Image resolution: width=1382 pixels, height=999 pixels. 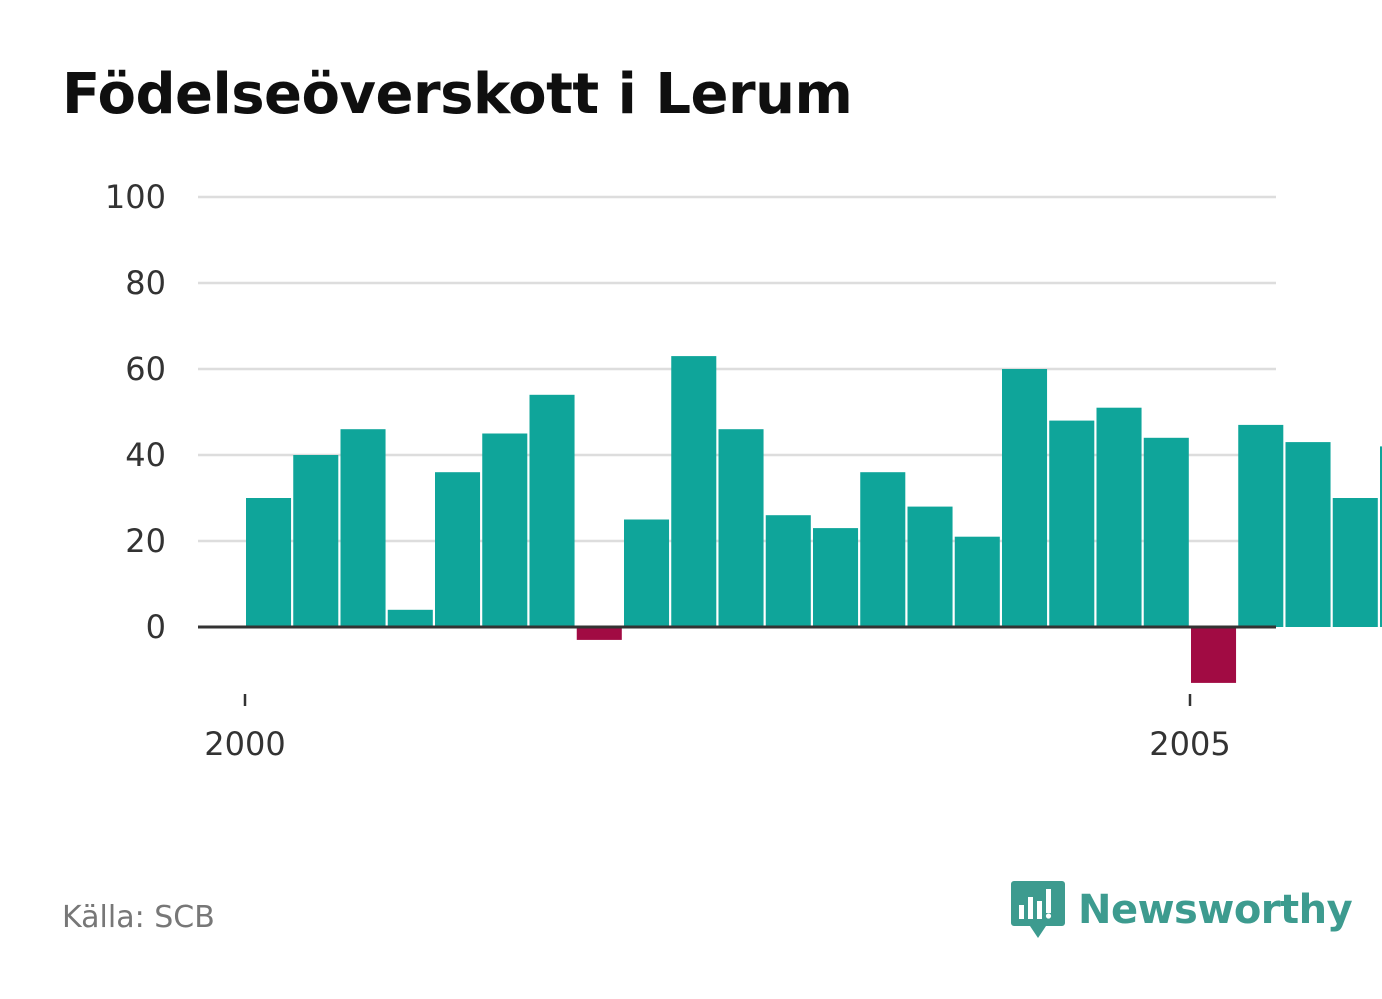 I want to click on brand-name: Newsworthy, so click(x=1215, y=910).